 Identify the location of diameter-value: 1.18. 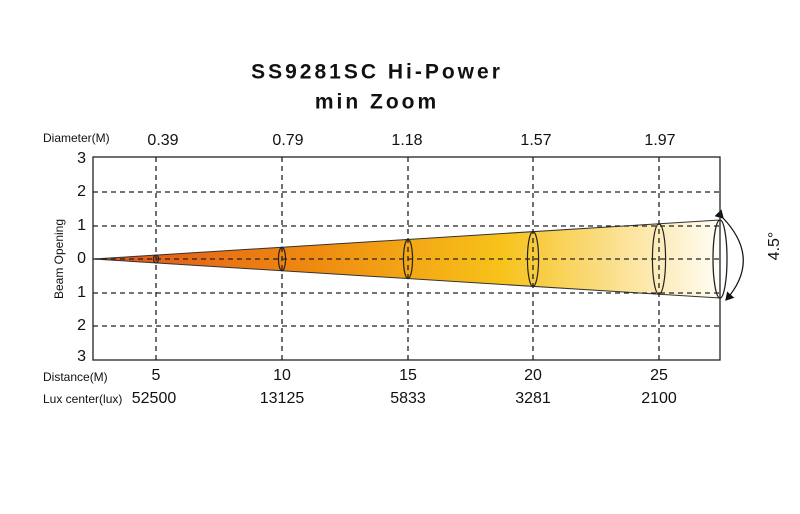
(406, 140).